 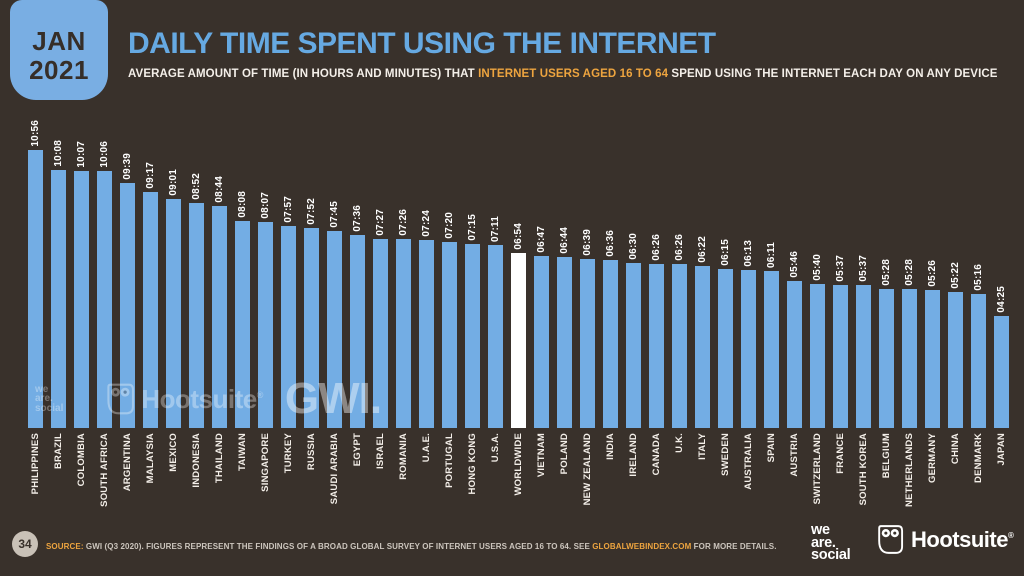 I want to click on bar-china, so click(x=955, y=360).